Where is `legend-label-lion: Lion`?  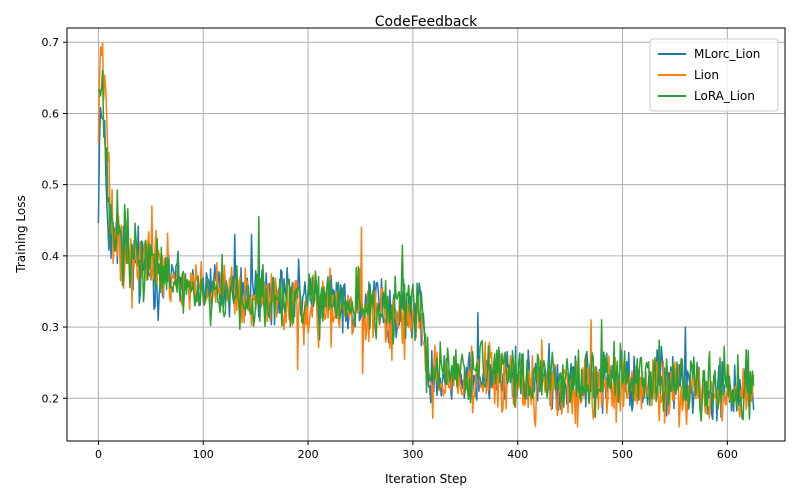
legend-label-lion: Lion is located at coordinates (706, 75).